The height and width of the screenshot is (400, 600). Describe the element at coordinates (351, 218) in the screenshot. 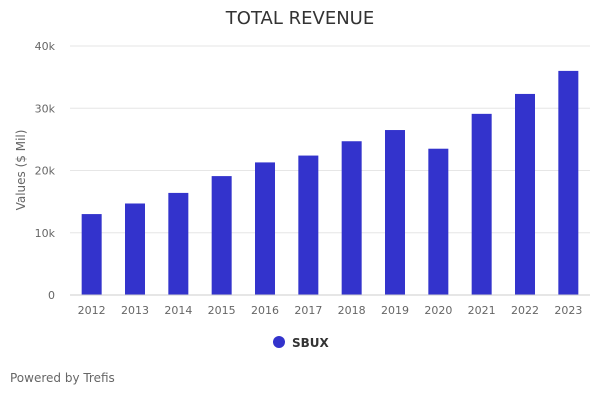

I see `bar-2018` at that location.